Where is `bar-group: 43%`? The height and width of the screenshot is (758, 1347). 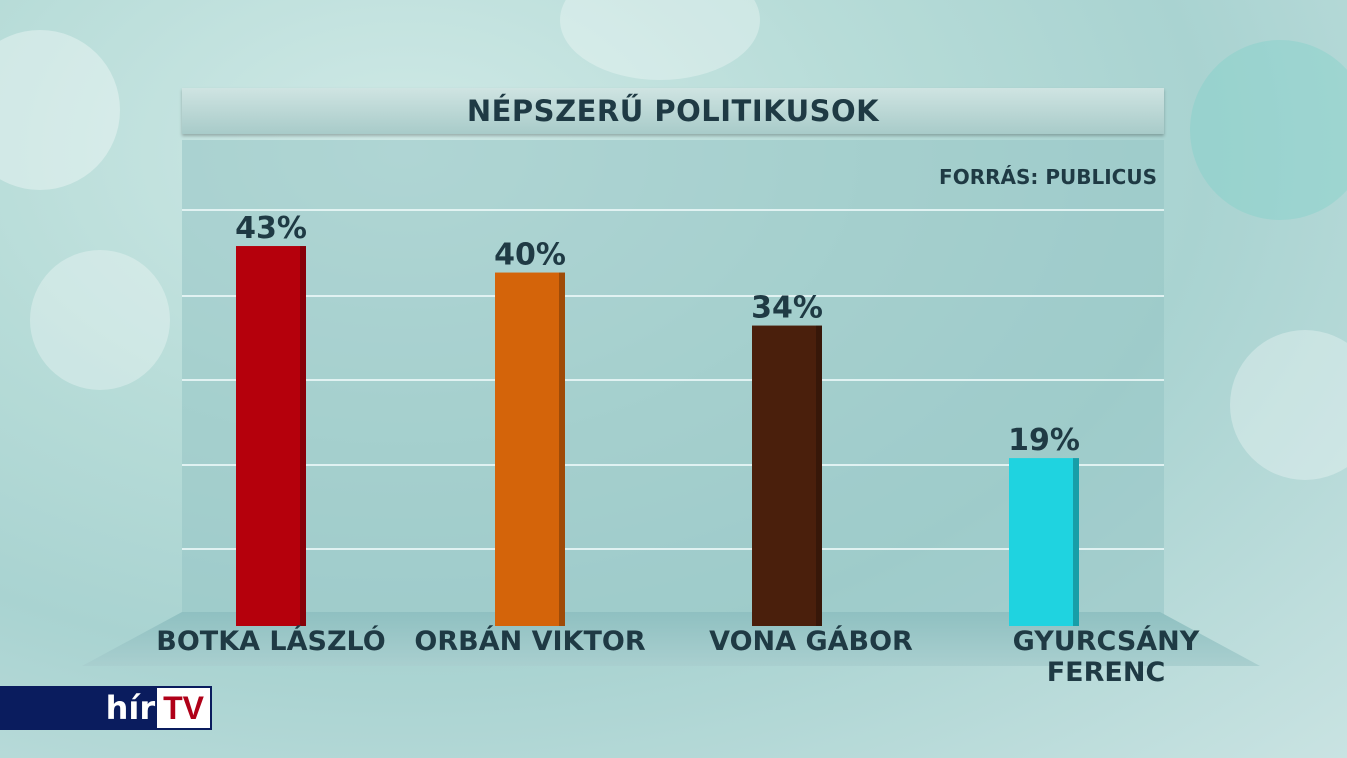
bar-group: 43% is located at coordinates (271, 418).